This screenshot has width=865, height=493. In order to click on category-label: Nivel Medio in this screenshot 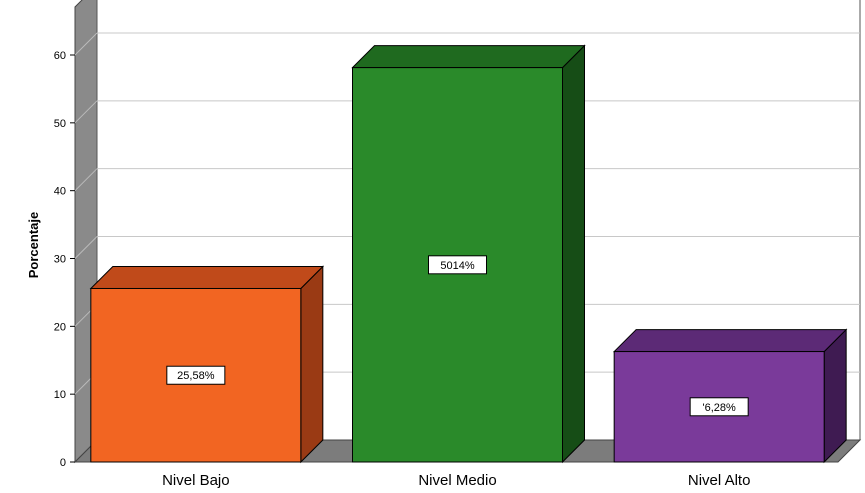, I will do `click(457, 480)`.